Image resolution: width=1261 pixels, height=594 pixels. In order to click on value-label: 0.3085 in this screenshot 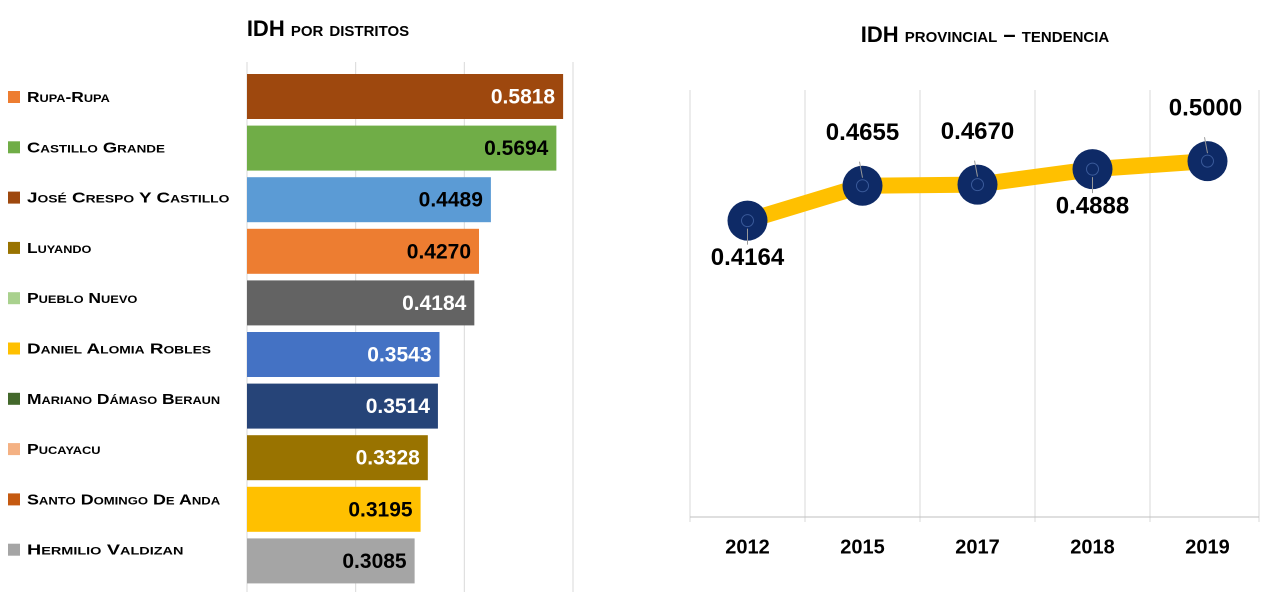, I will do `click(374, 561)`.